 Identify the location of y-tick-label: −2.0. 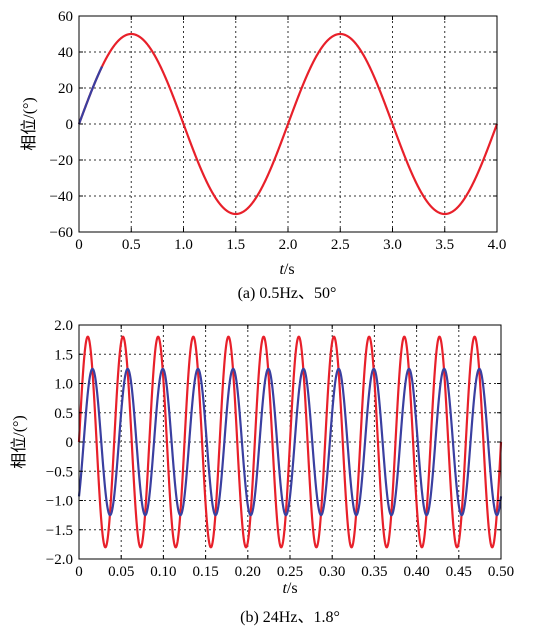
(59, 560).